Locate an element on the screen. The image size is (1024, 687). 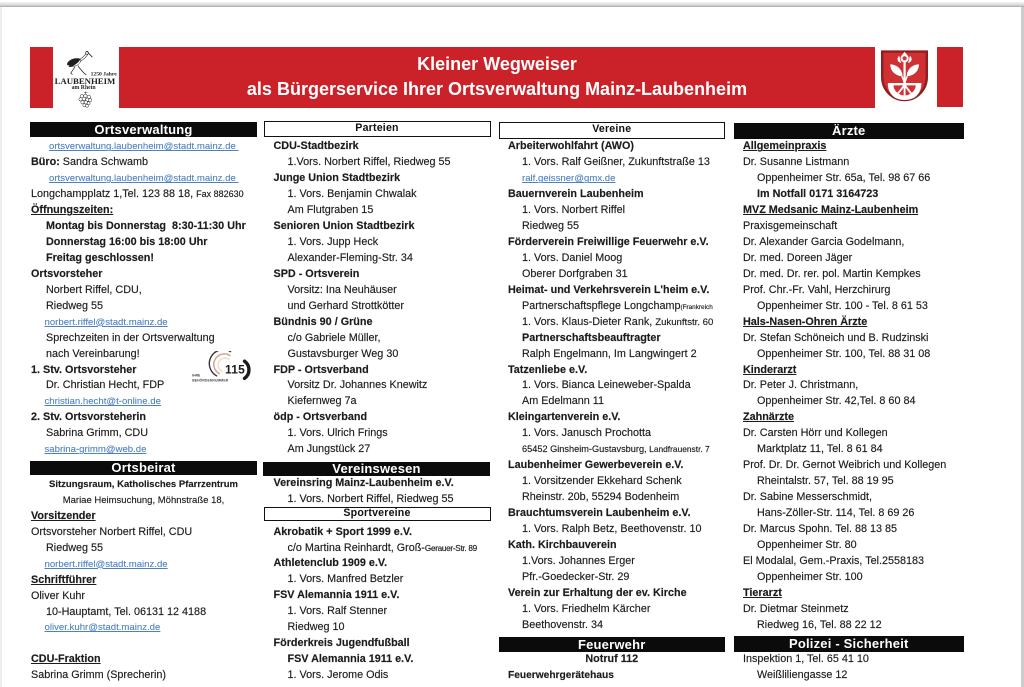
svg-text: LAUBENHEIM is located at coordinates (85, 81).